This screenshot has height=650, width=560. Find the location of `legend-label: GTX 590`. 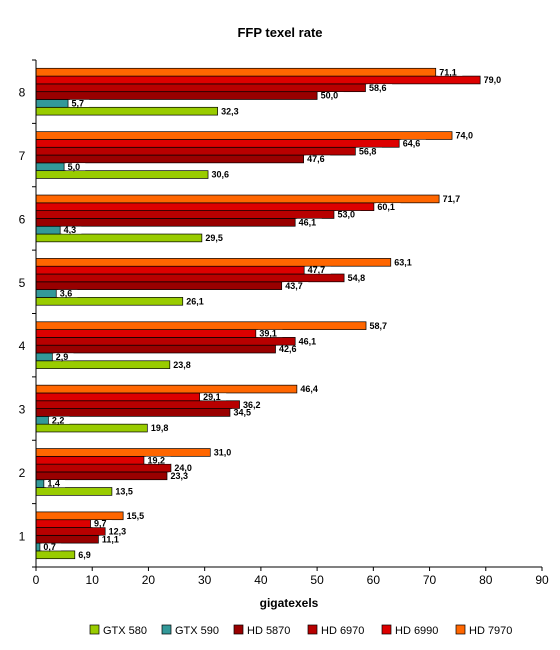

legend-label: GTX 590 is located at coordinates (197, 631).